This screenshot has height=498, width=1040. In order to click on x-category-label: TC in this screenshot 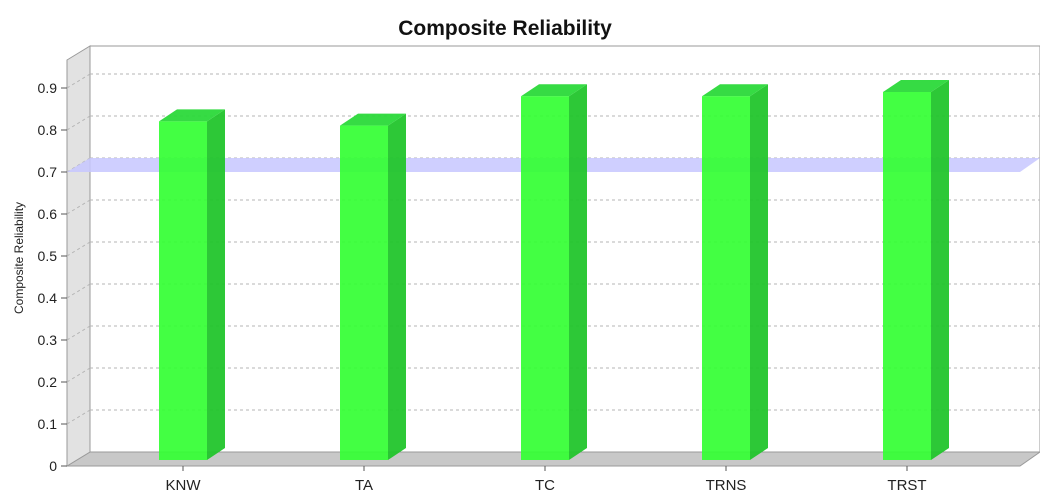, I will do `click(545, 485)`.